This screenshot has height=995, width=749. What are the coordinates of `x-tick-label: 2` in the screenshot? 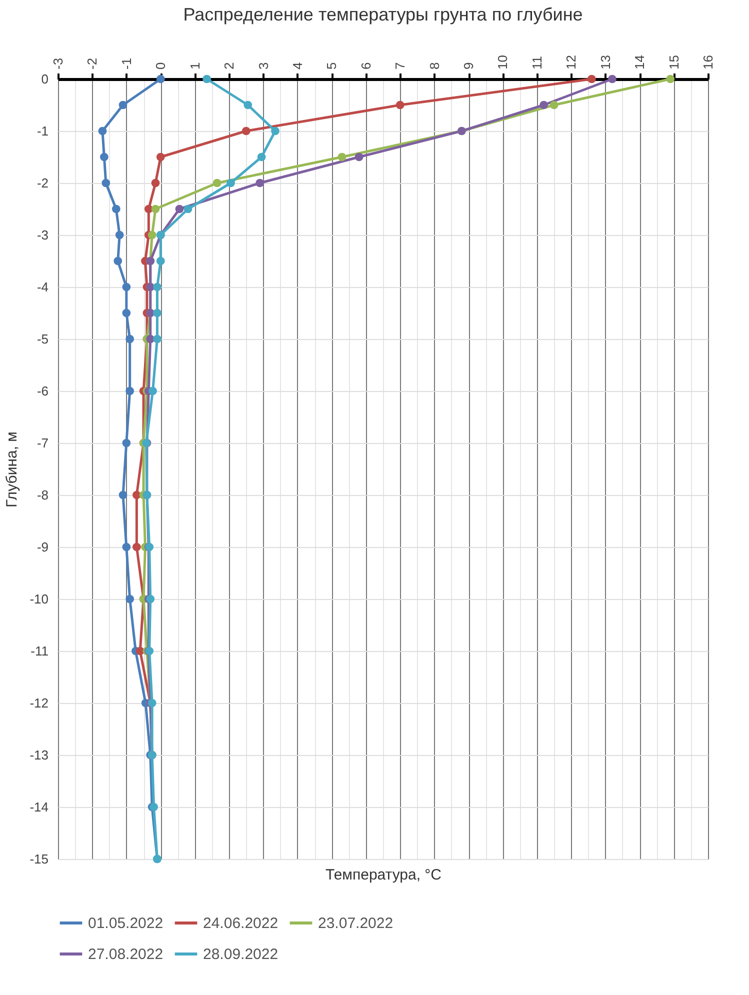 It's located at (229, 66).